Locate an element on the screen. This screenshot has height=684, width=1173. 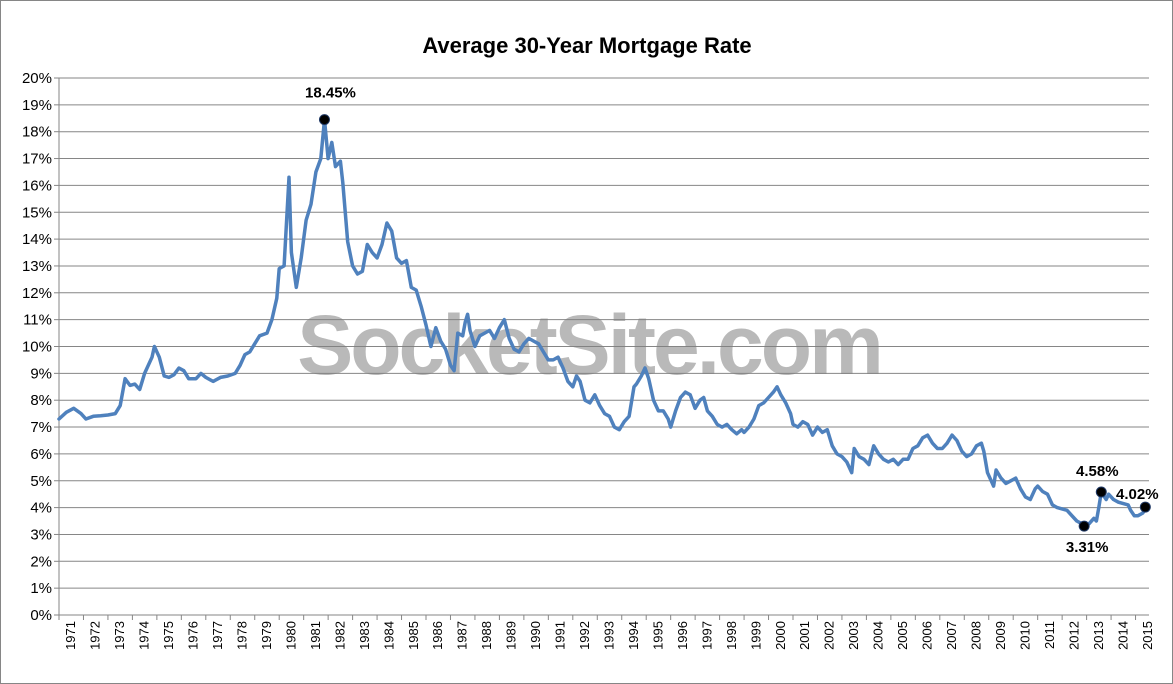
x-tick-label: 2010 is located at coordinates (1024, 635).